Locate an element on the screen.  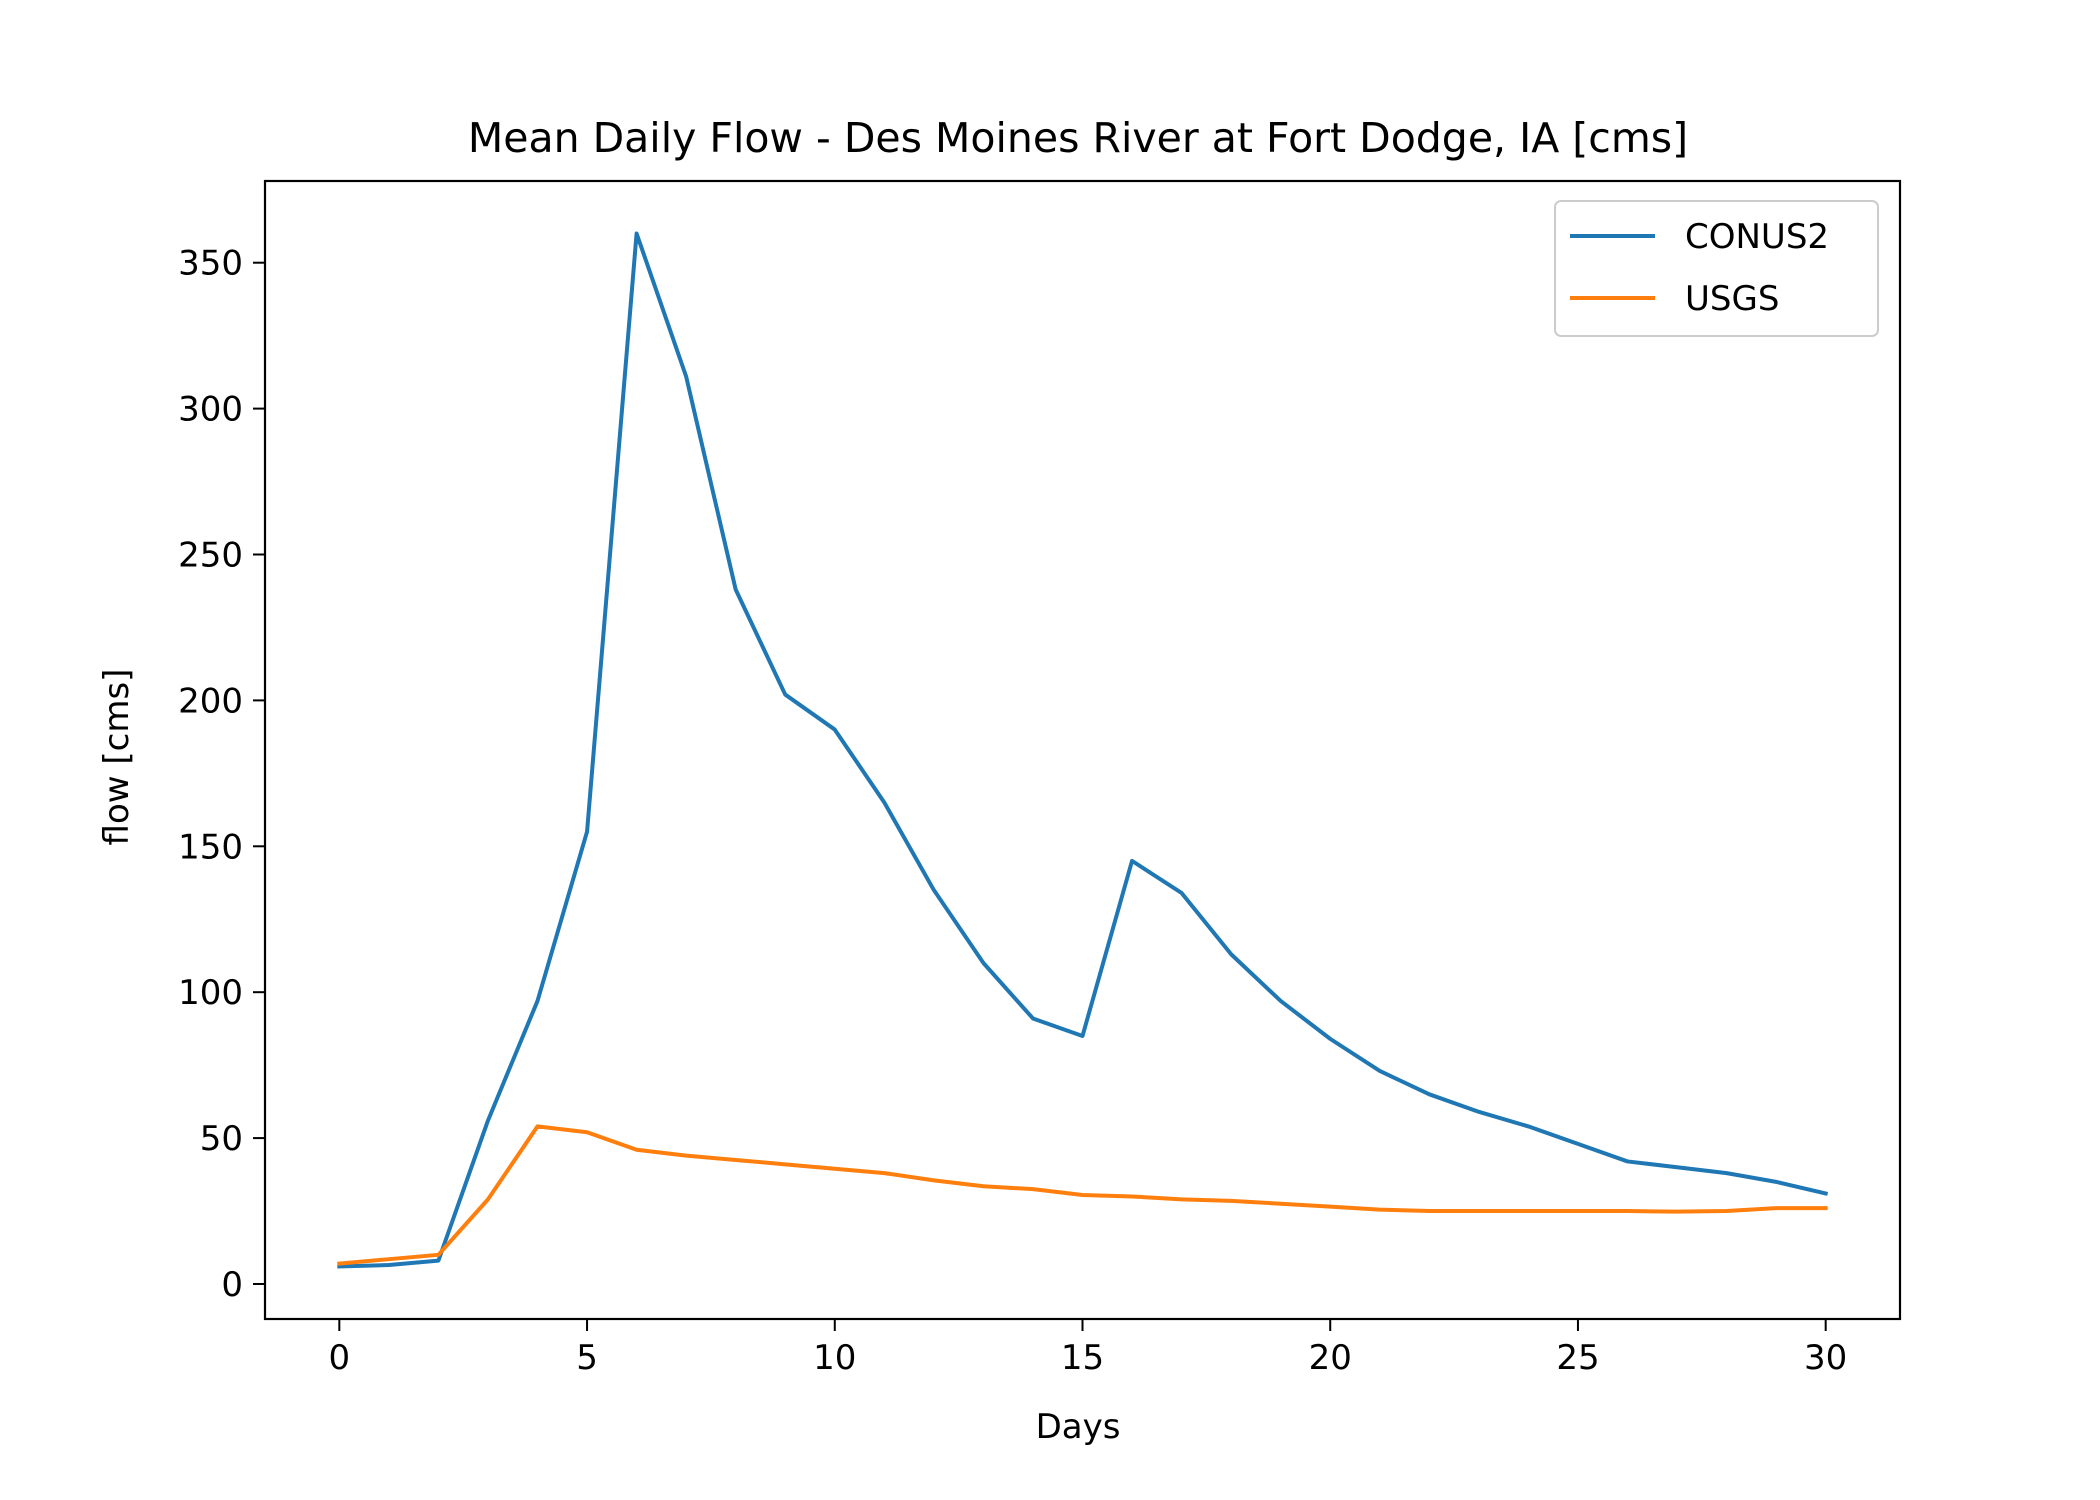
y-tick-label: 250 is located at coordinates (210, 555).